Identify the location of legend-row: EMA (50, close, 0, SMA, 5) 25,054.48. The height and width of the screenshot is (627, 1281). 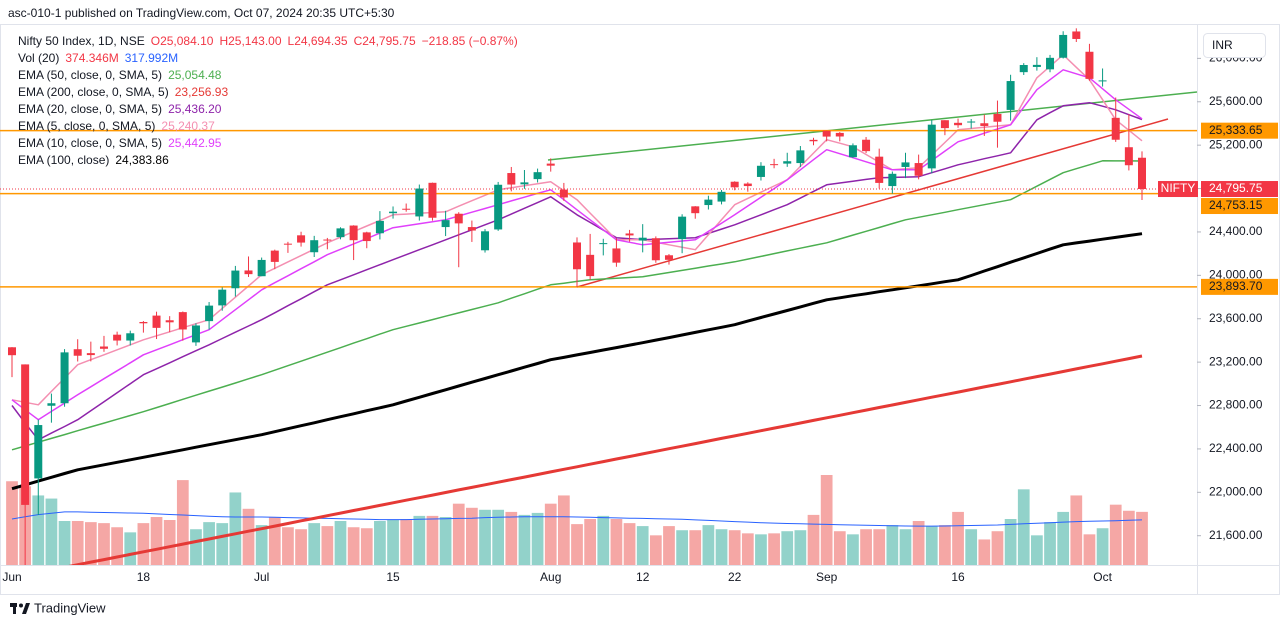
(120, 75).